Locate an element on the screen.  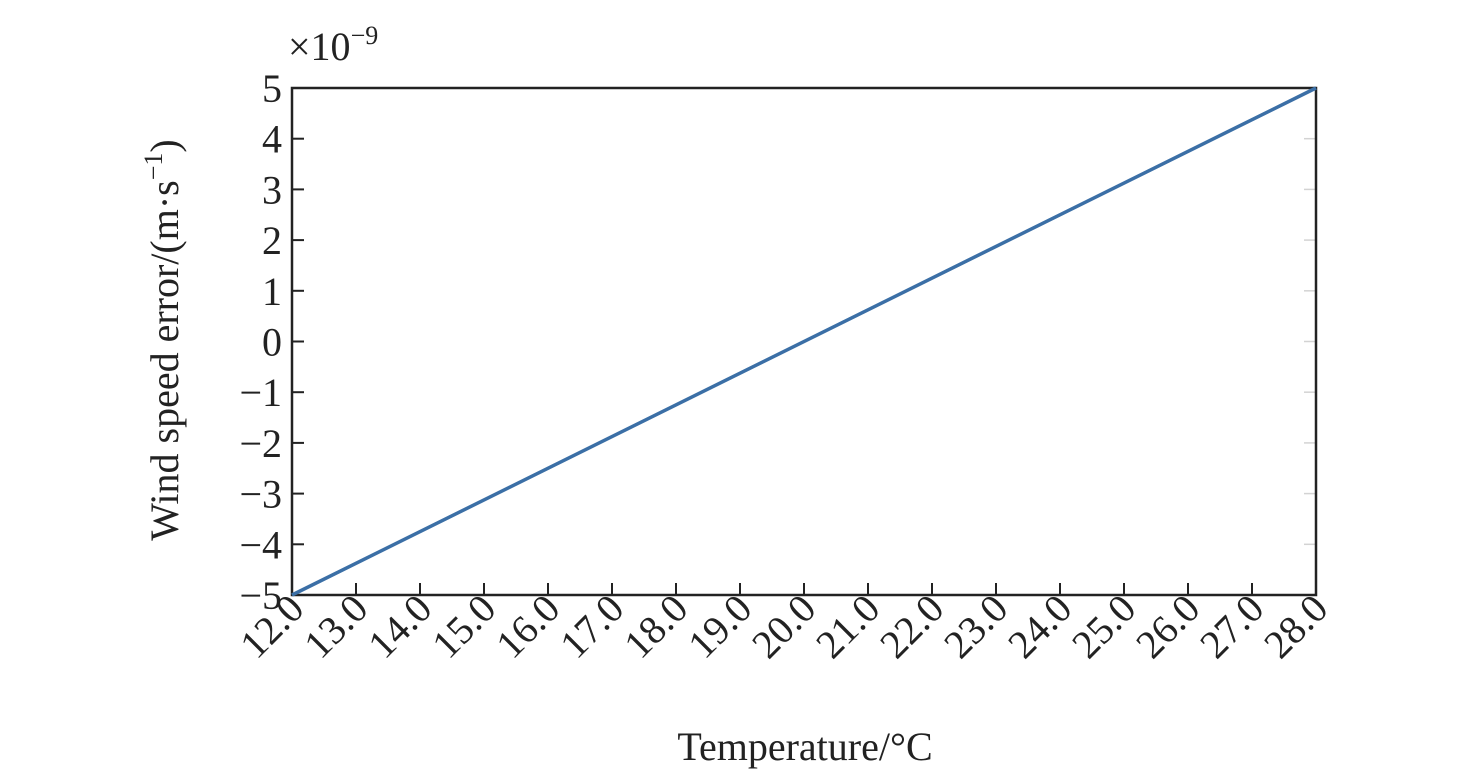
y-tick-label: −5 is located at coordinates (260, 595).